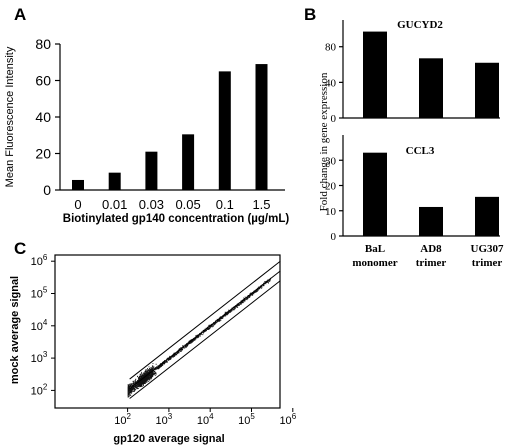 Image resolution: width=520 pixels, height=447 pixels. Describe the element at coordinates (15, 330) in the screenshot. I see `panel-c-y-axis-label: mock average signal` at that location.